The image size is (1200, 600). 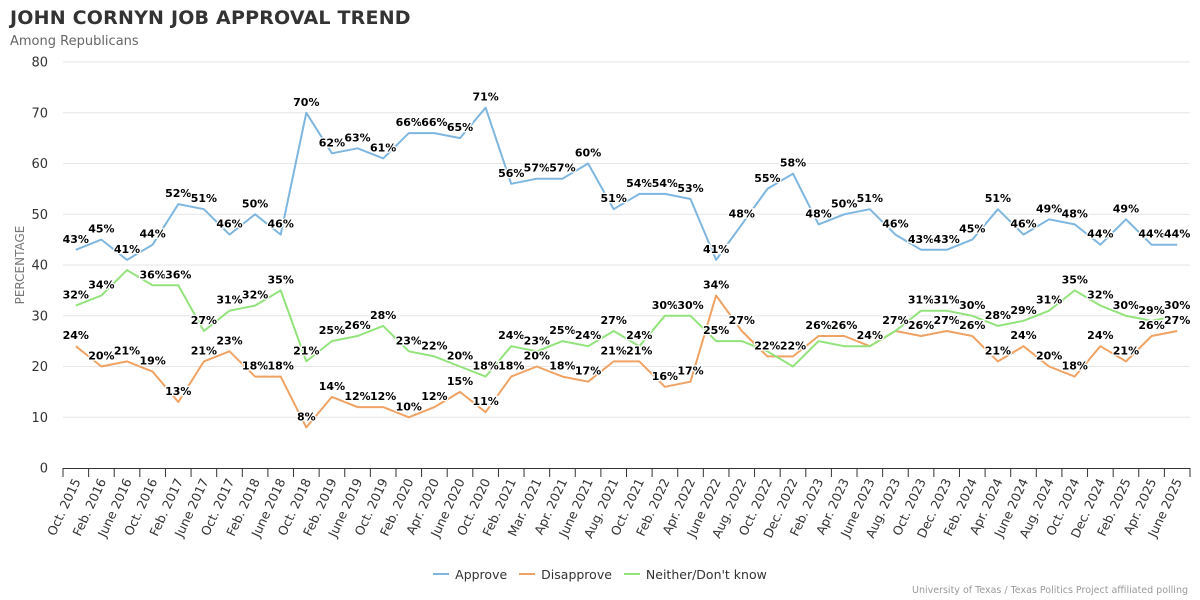 What do you see at coordinates (485, 401) in the screenshot?
I see `data-label-disapprove: 11%` at bounding box center [485, 401].